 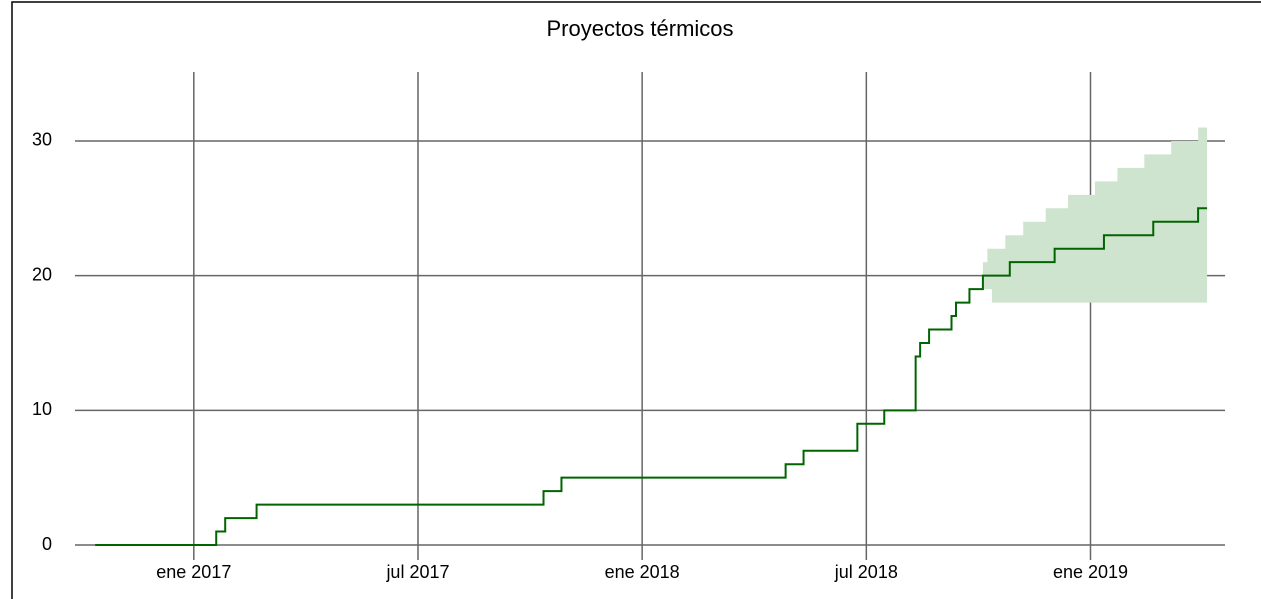 What do you see at coordinates (417, 572) in the screenshot?
I see `x-tick-label: jul 2017` at bounding box center [417, 572].